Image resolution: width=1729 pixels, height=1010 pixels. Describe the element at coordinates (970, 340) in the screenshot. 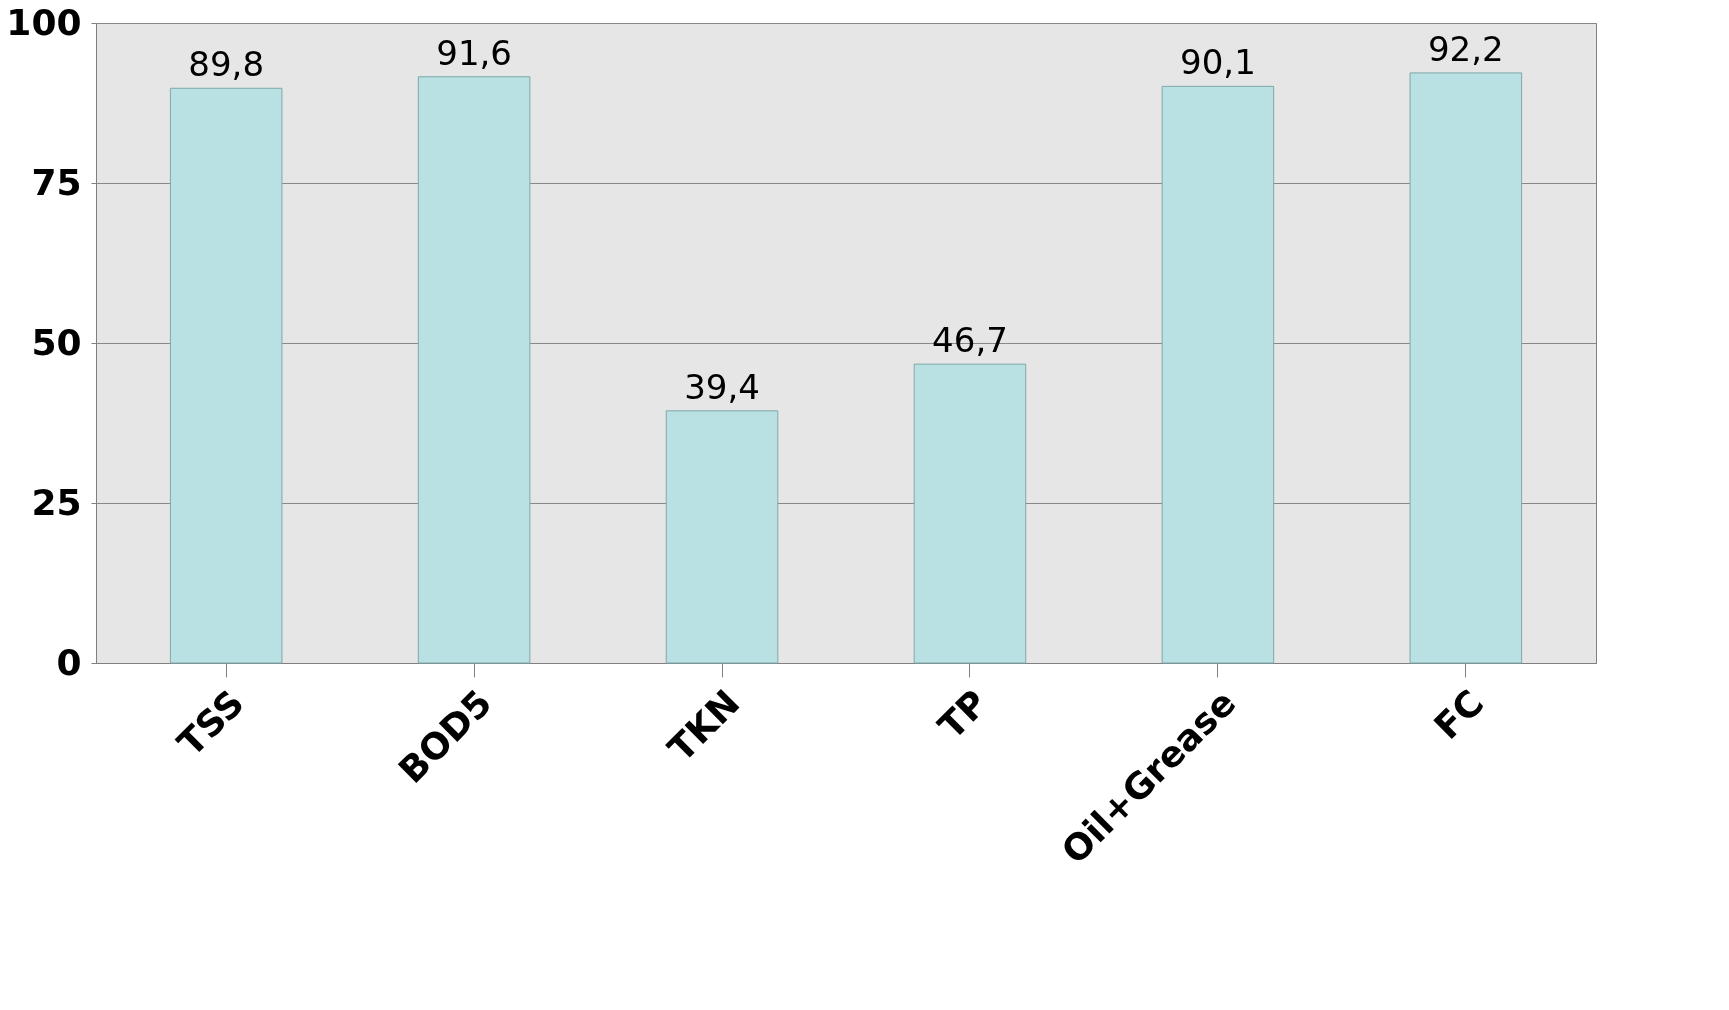

I see `data-label: 46,7` at that location.